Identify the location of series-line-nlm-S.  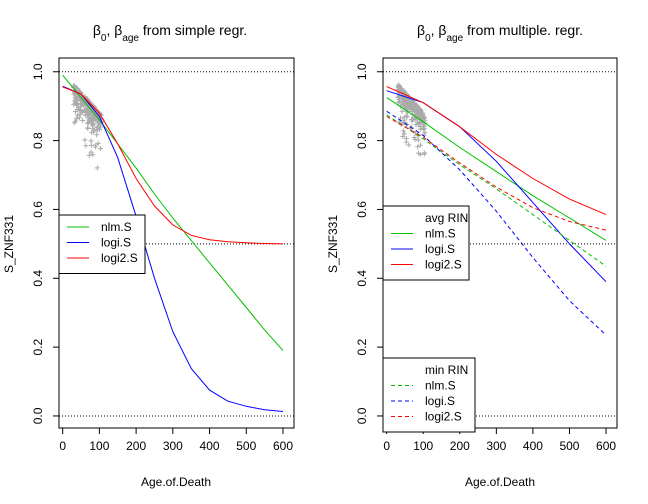
(496, 169).